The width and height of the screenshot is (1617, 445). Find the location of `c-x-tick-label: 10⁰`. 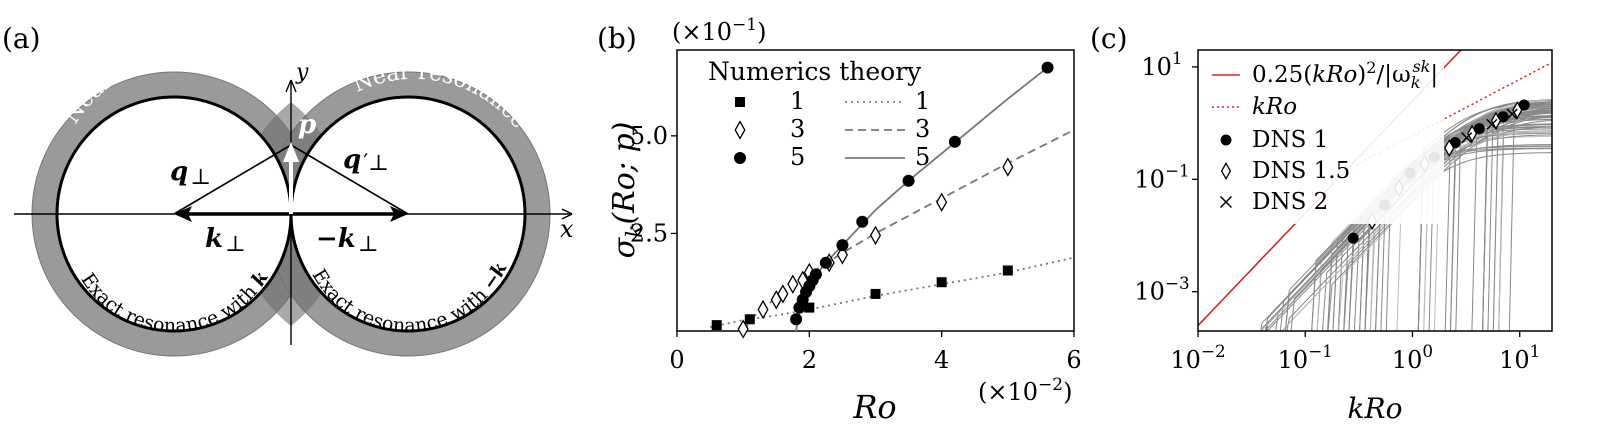

c-x-tick-label: 10⁰ is located at coordinates (1412, 357).